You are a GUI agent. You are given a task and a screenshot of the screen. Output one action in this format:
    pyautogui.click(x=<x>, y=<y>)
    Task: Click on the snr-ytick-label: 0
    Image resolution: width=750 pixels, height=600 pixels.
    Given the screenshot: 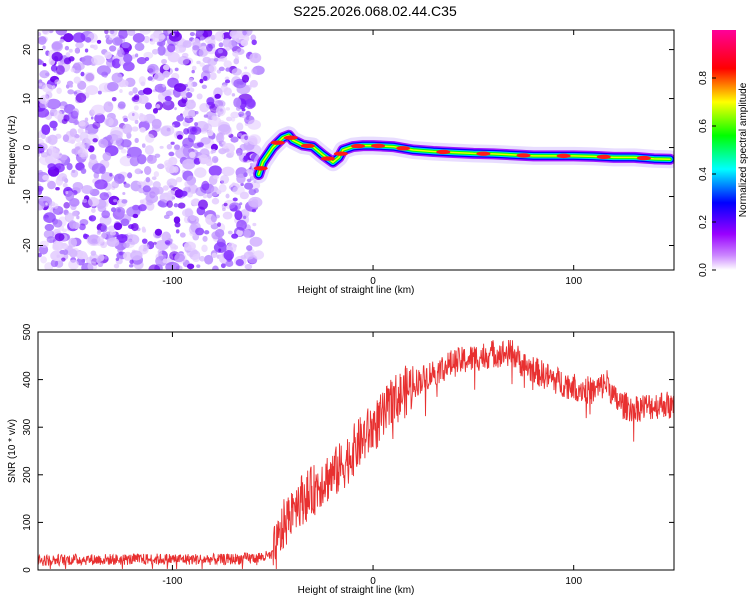 What is the action you would take?
    pyautogui.click(x=27, y=570)
    